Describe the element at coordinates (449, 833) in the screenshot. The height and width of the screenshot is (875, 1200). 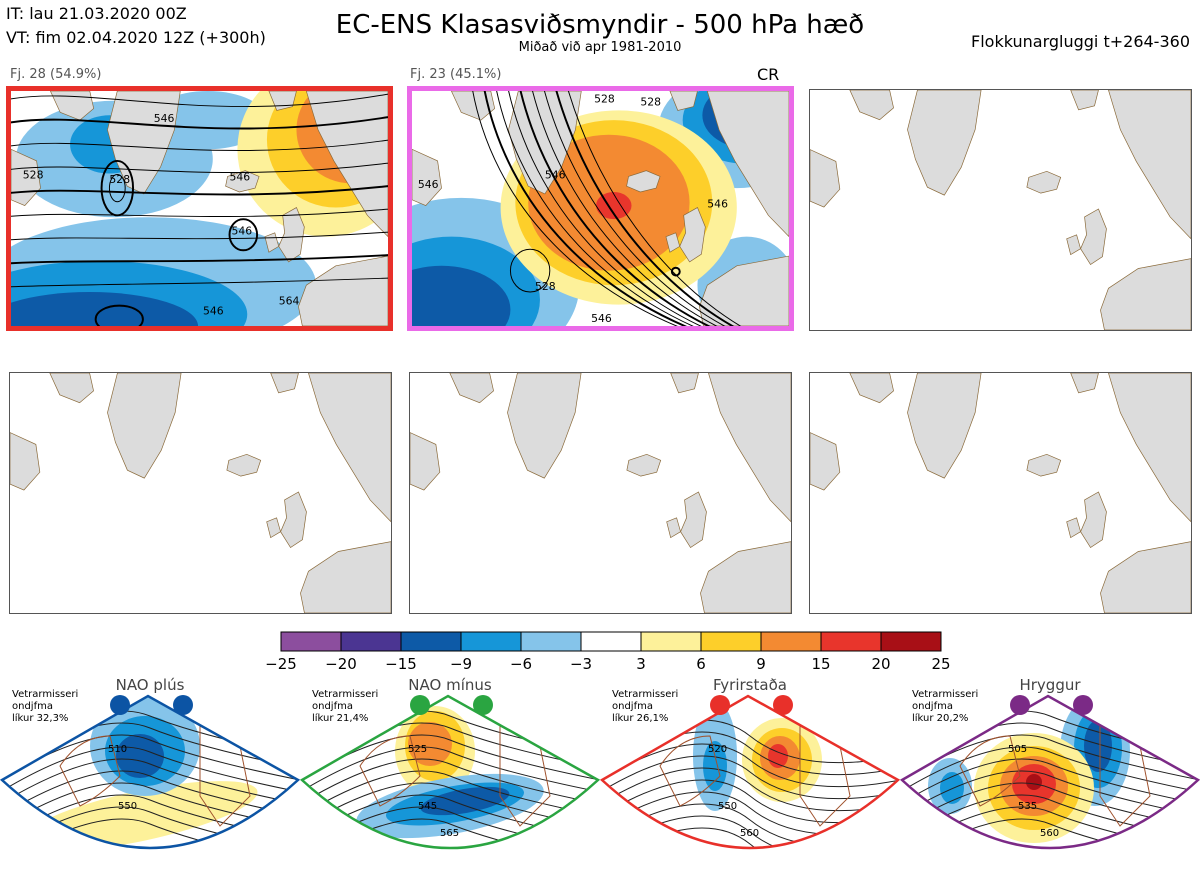
I see `regime-contour-label: 565` at that location.